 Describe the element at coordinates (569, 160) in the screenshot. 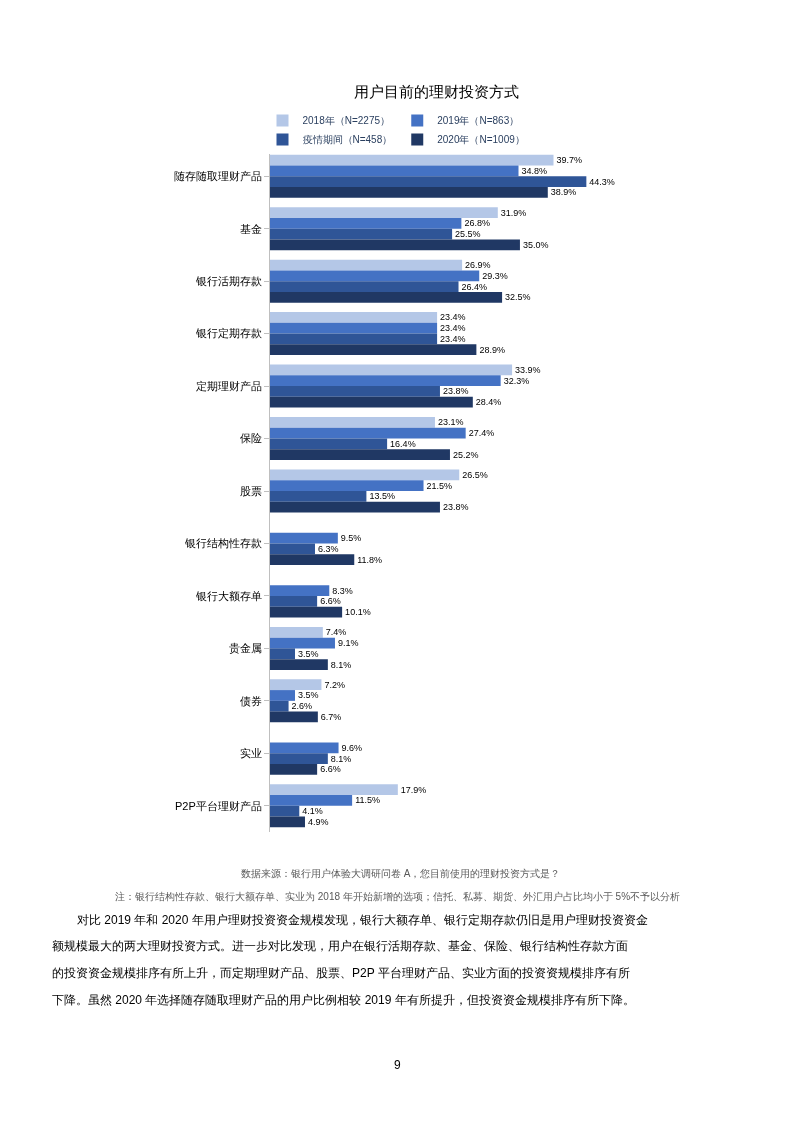

I see `data-label: 39.7%` at that location.